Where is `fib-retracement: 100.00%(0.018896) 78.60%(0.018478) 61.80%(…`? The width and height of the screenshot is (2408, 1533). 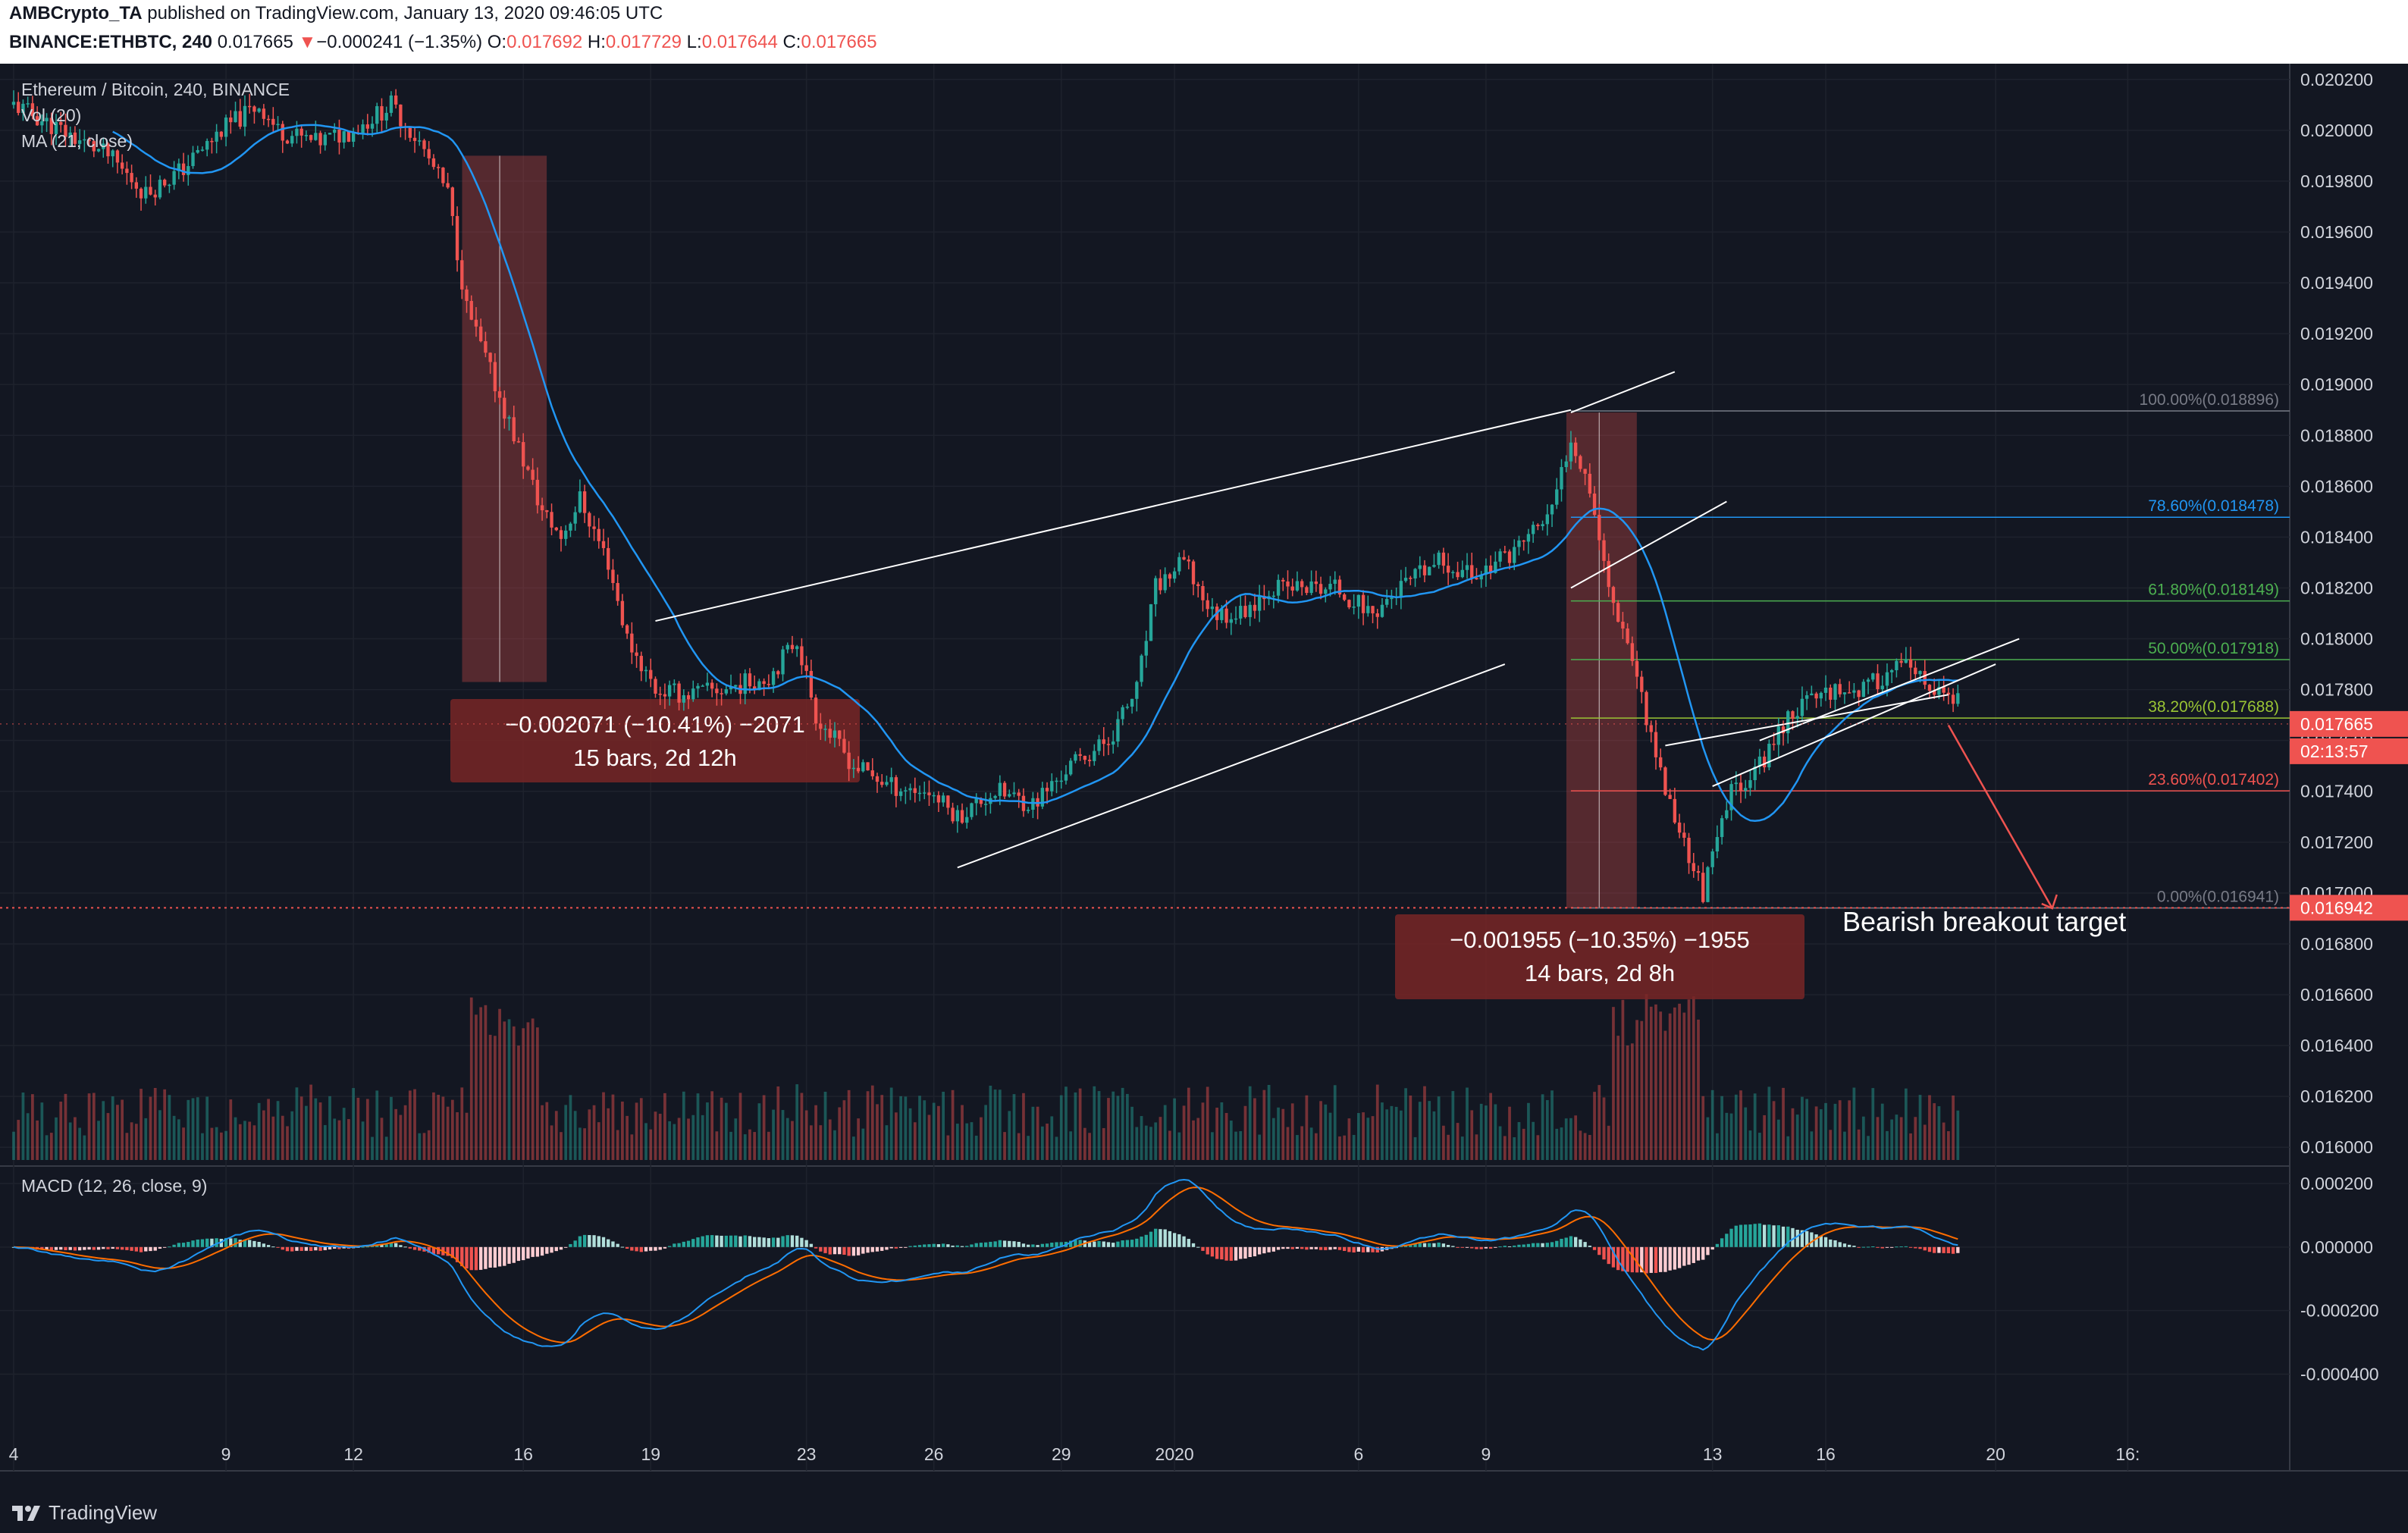 fib-retracement: 100.00%(0.018896) 78.60%(0.018478) 61.80%(… is located at coordinates (1930, 650).